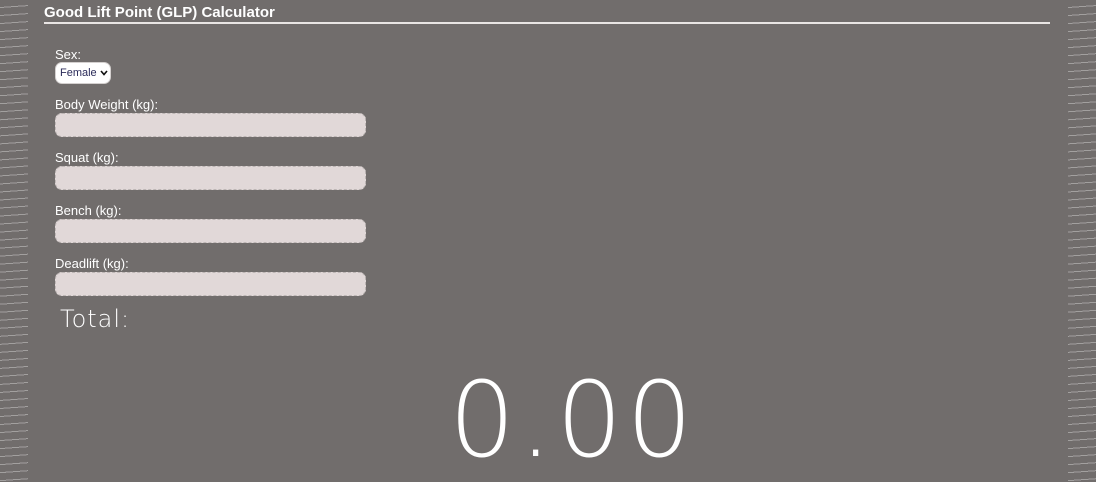  What do you see at coordinates (210, 178) in the screenshot?
I see `squat-input` at bounding box center [210, 178].